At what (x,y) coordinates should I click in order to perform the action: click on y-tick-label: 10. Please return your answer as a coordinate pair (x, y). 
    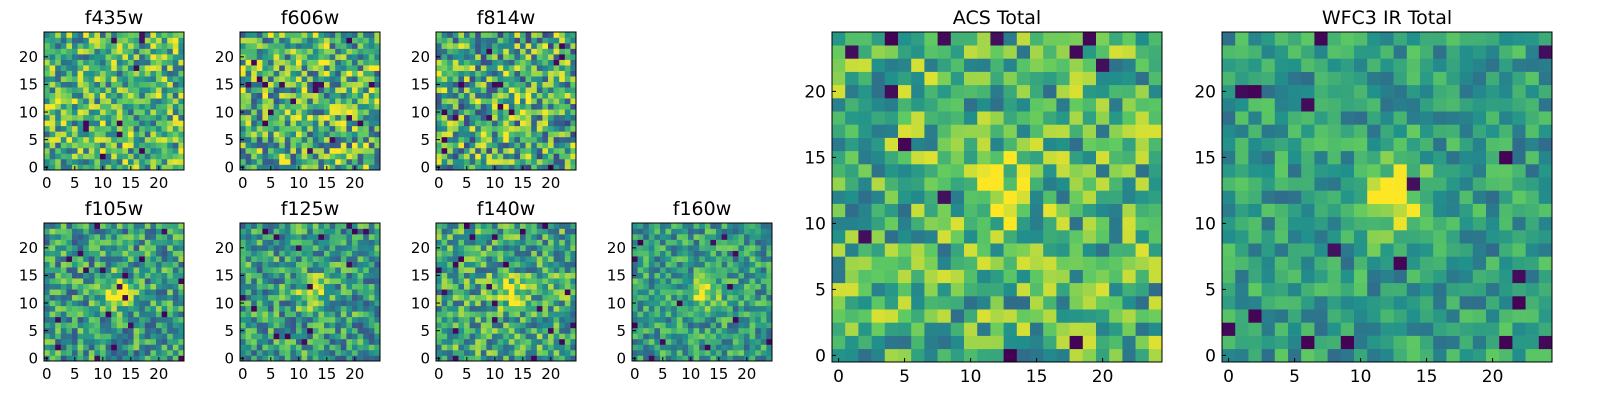
    Looking at the image, I should click on (28, 303).